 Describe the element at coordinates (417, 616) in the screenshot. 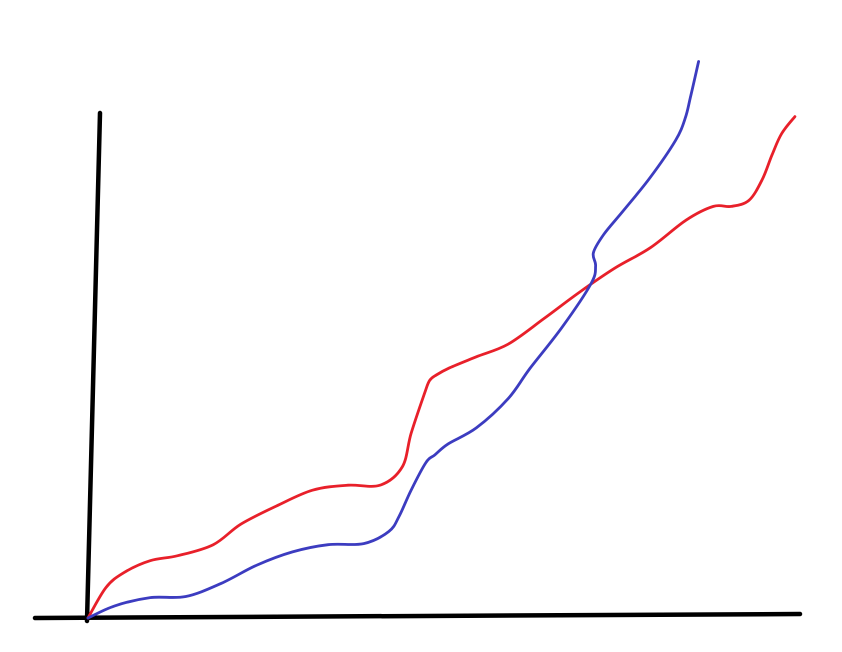

I see `x-axis-line` at that location.